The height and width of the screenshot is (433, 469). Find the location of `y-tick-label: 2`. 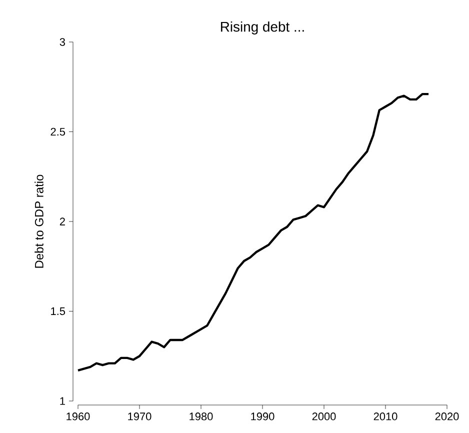

y-tick-label: 2 is located at coordinates (62, 222).